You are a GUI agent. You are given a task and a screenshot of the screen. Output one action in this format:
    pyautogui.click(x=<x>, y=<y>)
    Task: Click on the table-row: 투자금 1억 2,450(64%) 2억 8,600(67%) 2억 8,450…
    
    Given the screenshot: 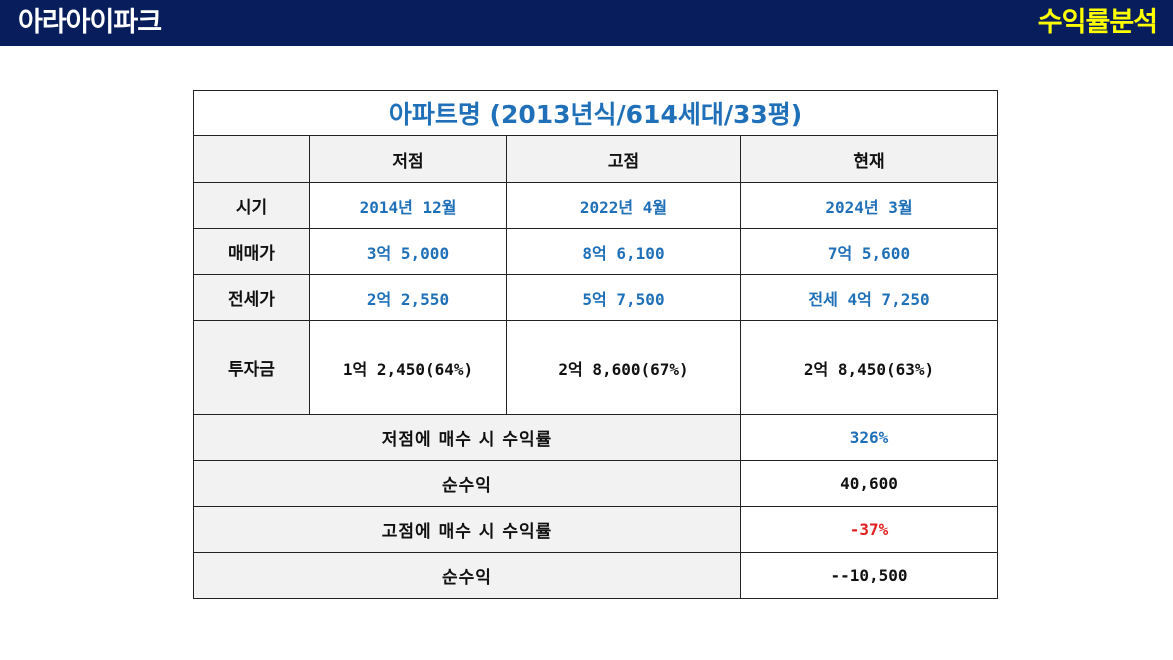 What is the action you would take?
    pyautogui.click(x=595, y=367)
    